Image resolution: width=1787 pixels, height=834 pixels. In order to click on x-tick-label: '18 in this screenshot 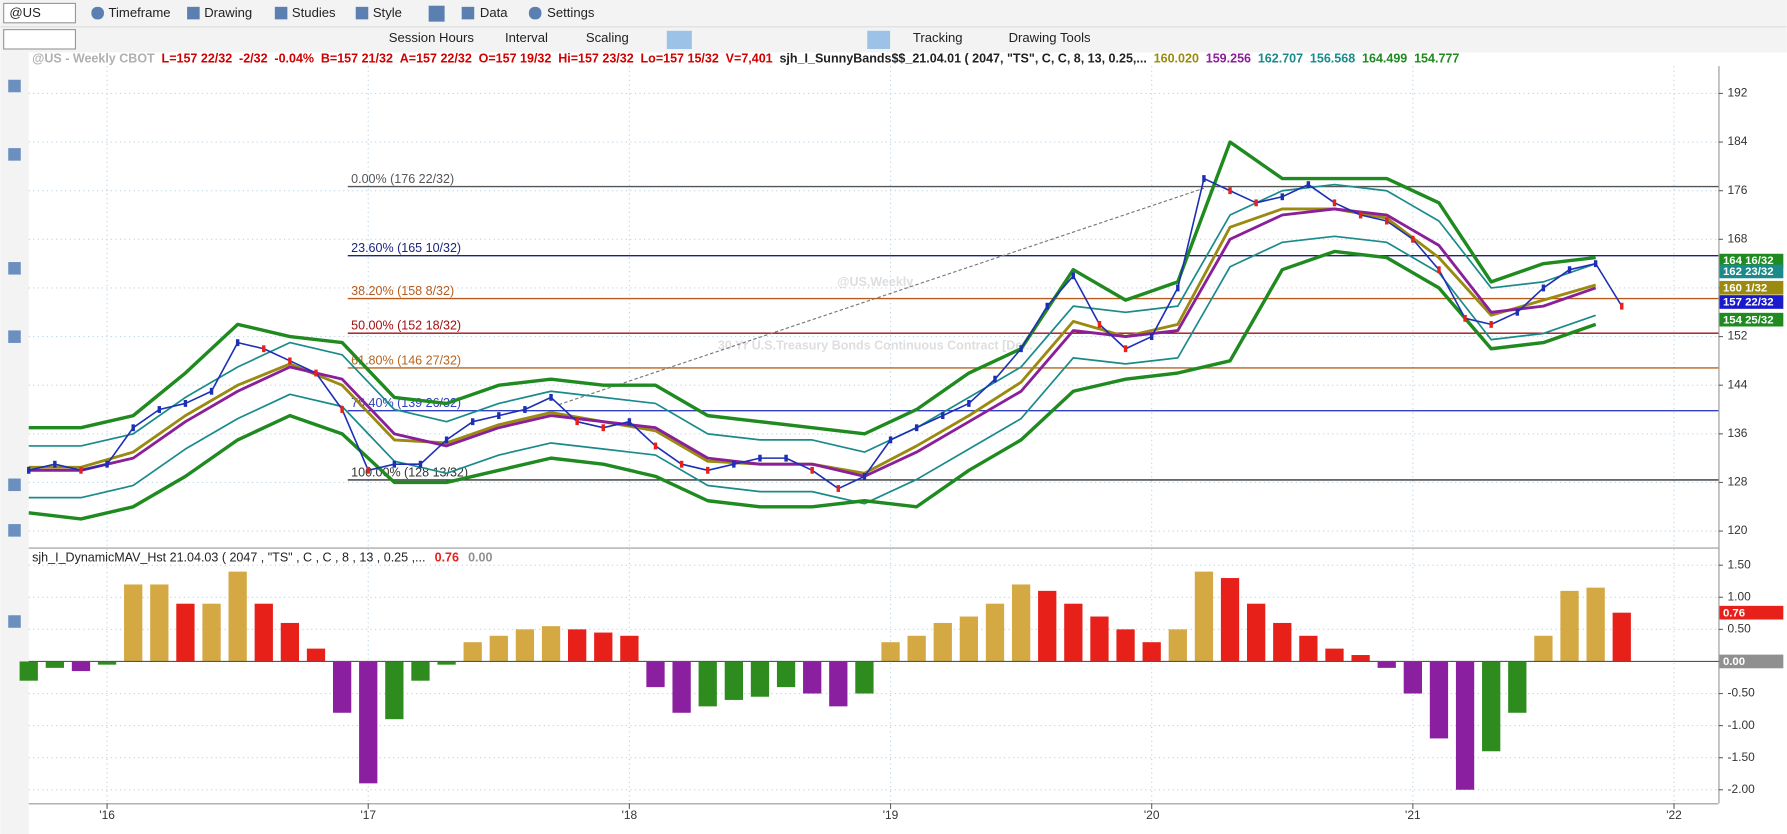, I will do `click(630, 815)`.